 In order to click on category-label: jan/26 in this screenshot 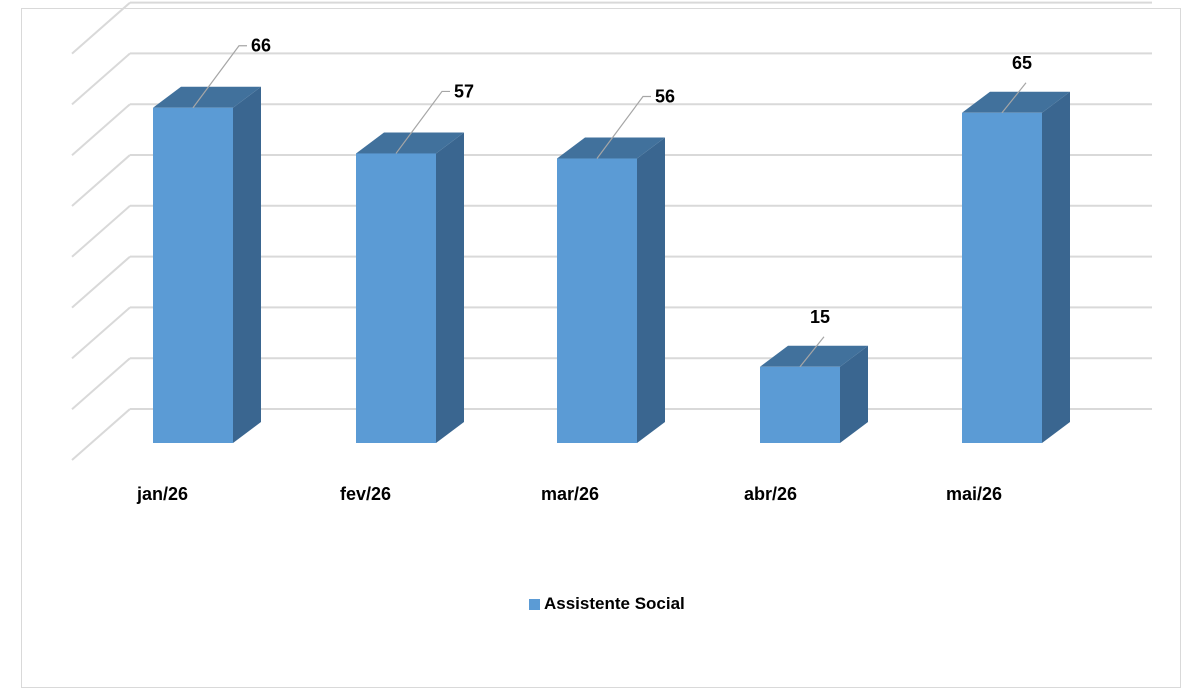, I will do `click(162, 494)`.